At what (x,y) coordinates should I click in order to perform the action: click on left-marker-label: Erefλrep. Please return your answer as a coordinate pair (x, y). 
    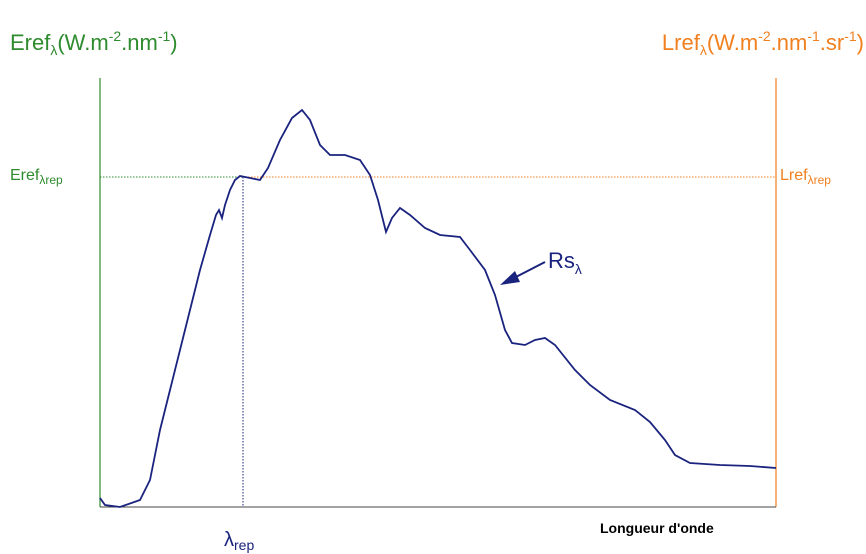
    Looking at the image, I should click on (36, 177).